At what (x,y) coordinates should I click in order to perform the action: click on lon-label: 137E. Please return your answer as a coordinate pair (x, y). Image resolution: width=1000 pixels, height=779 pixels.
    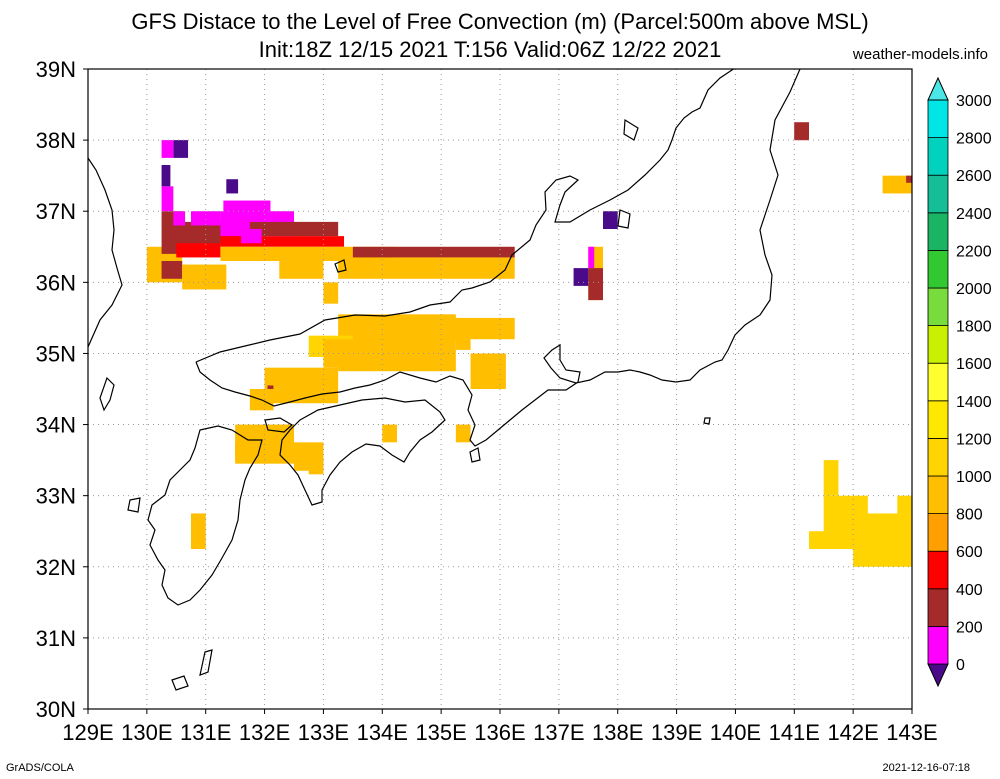
    Looking at the image, I should click on (558, 732).